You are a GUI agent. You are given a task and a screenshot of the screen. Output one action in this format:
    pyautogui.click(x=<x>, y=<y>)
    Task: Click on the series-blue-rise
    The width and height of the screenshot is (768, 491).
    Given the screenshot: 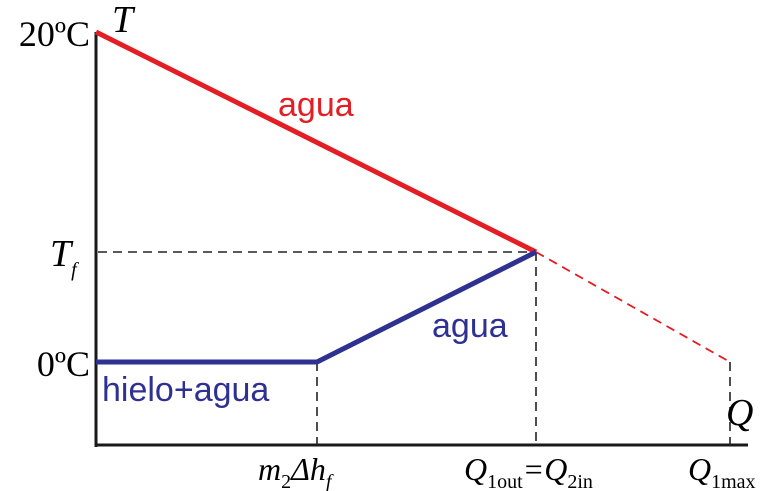 What is the action you would take?
    pyautogui.click(x=426, y=307)
    